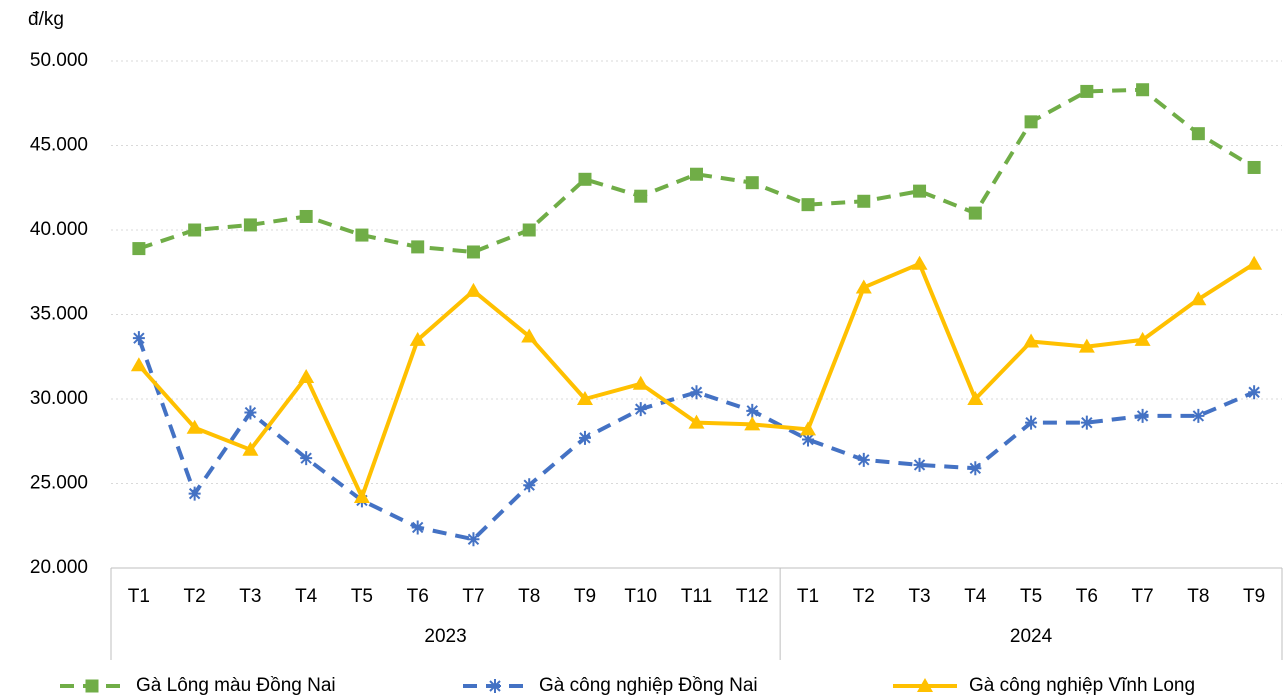 This screenshot has width=1283, height=699. What do you see at coordinates (1082, 685) in the screenshot?
I see `legend-label: Gà công nghiệp Vĩnh Long` at bounding box center [1082, 685].